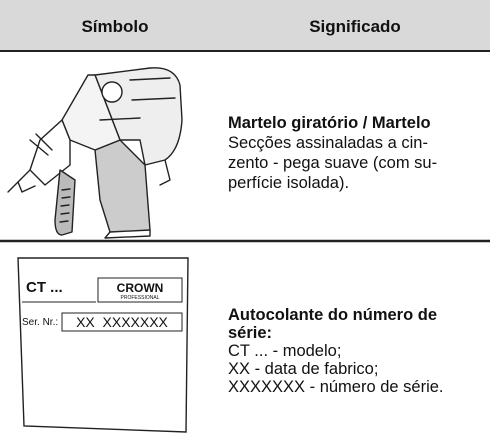 This screenshot has width=490, height=443. What do you see at coordinates (140, 298) in the screenshot?
I see `label-brand-sub: PROFESSIONAL` at bounding box center [140, 298].